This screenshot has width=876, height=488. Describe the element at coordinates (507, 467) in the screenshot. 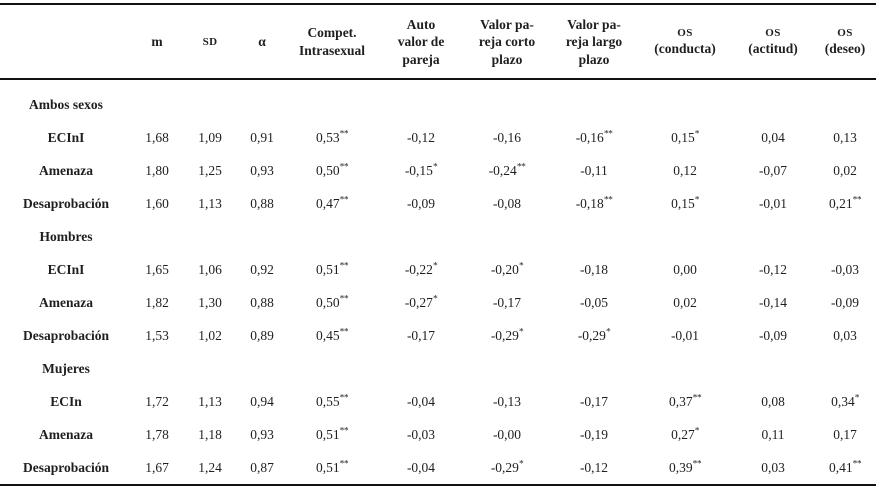

I see `cell-value: -0,29*` at that location.